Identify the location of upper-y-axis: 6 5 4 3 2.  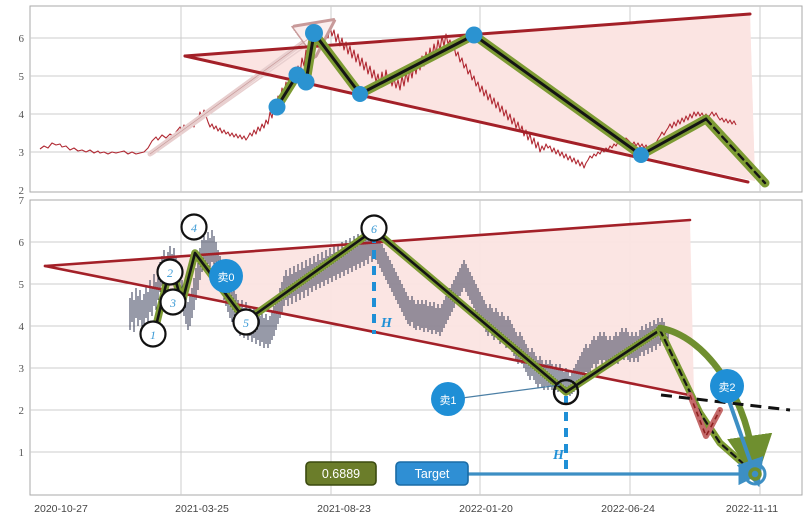
(22, 115).